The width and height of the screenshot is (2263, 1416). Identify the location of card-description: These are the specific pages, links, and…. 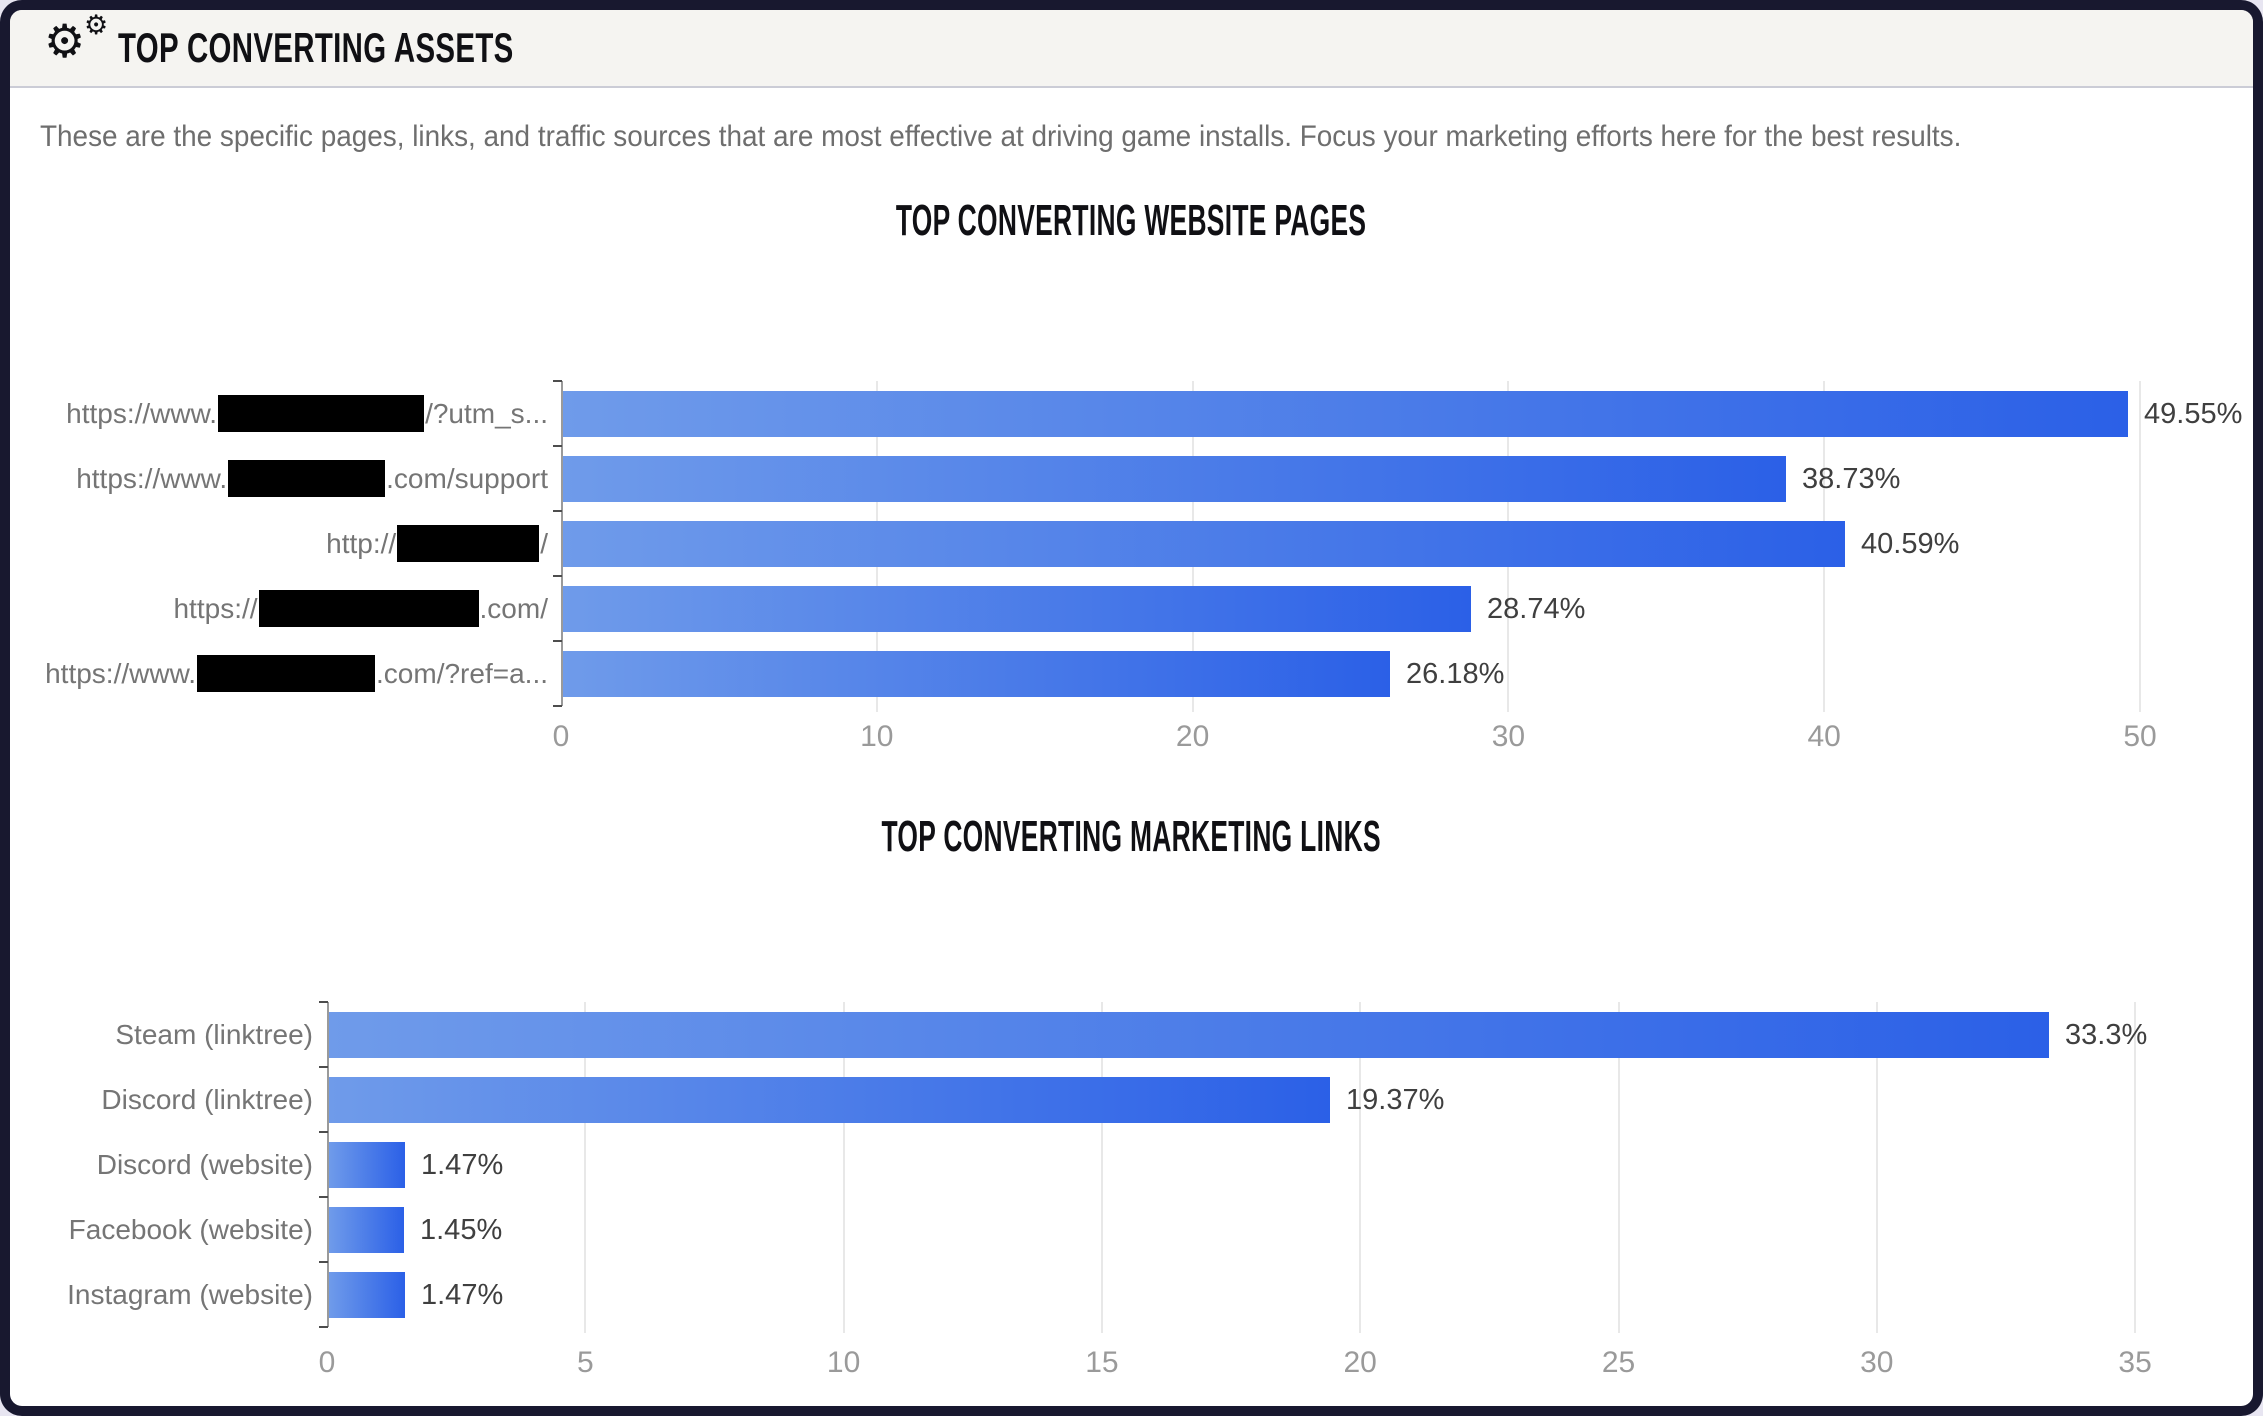
(1001, 136).